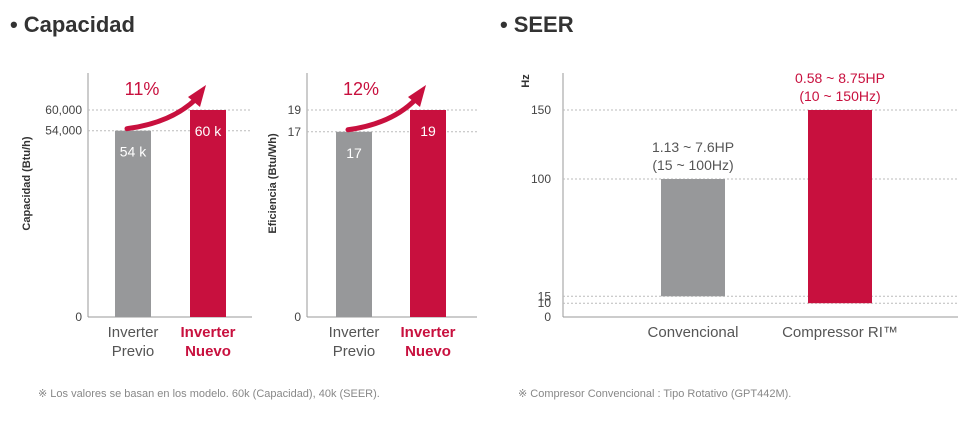  I want to click on category-label: Convencional, so click(693, 332).